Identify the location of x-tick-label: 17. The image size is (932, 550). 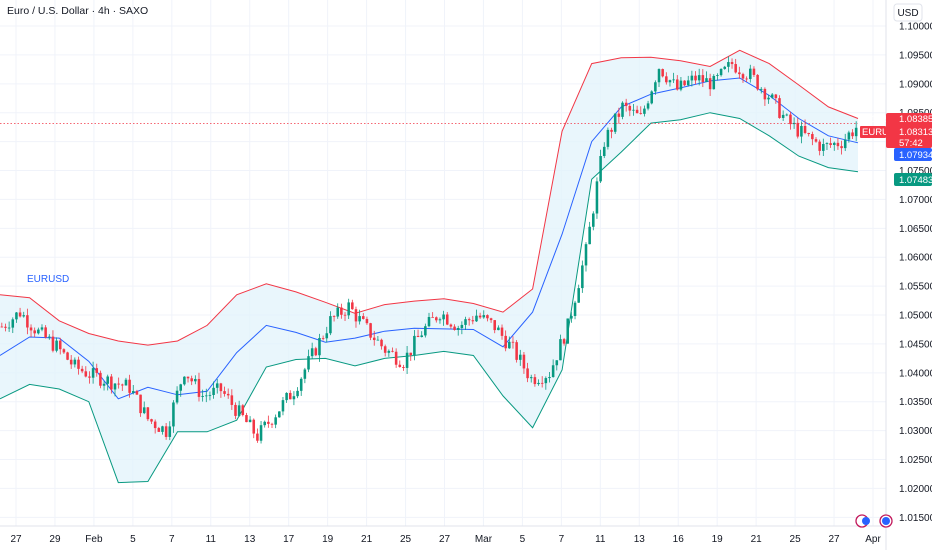
(289, 539).